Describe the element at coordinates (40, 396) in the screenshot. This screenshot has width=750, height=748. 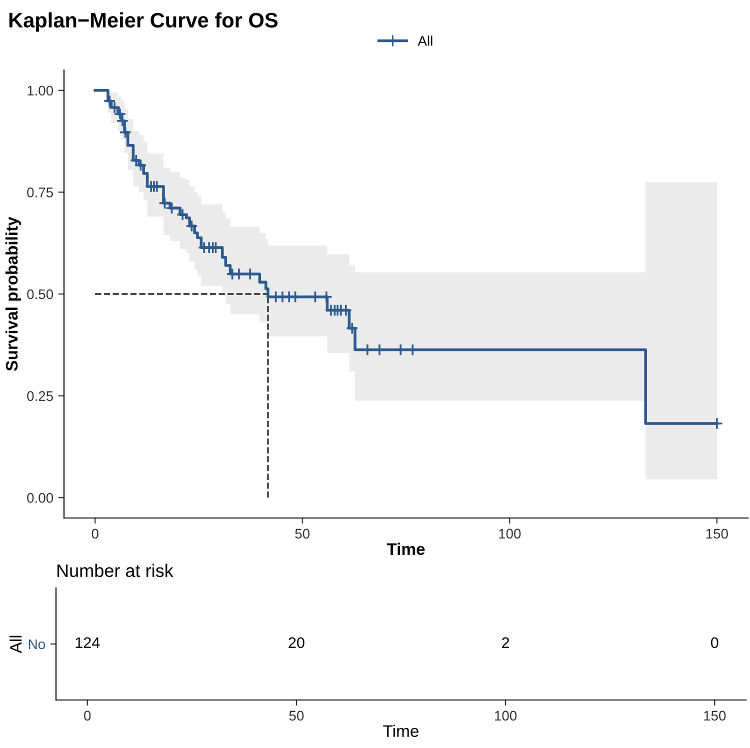
I see `y-tick-label: 0.25` at that location.